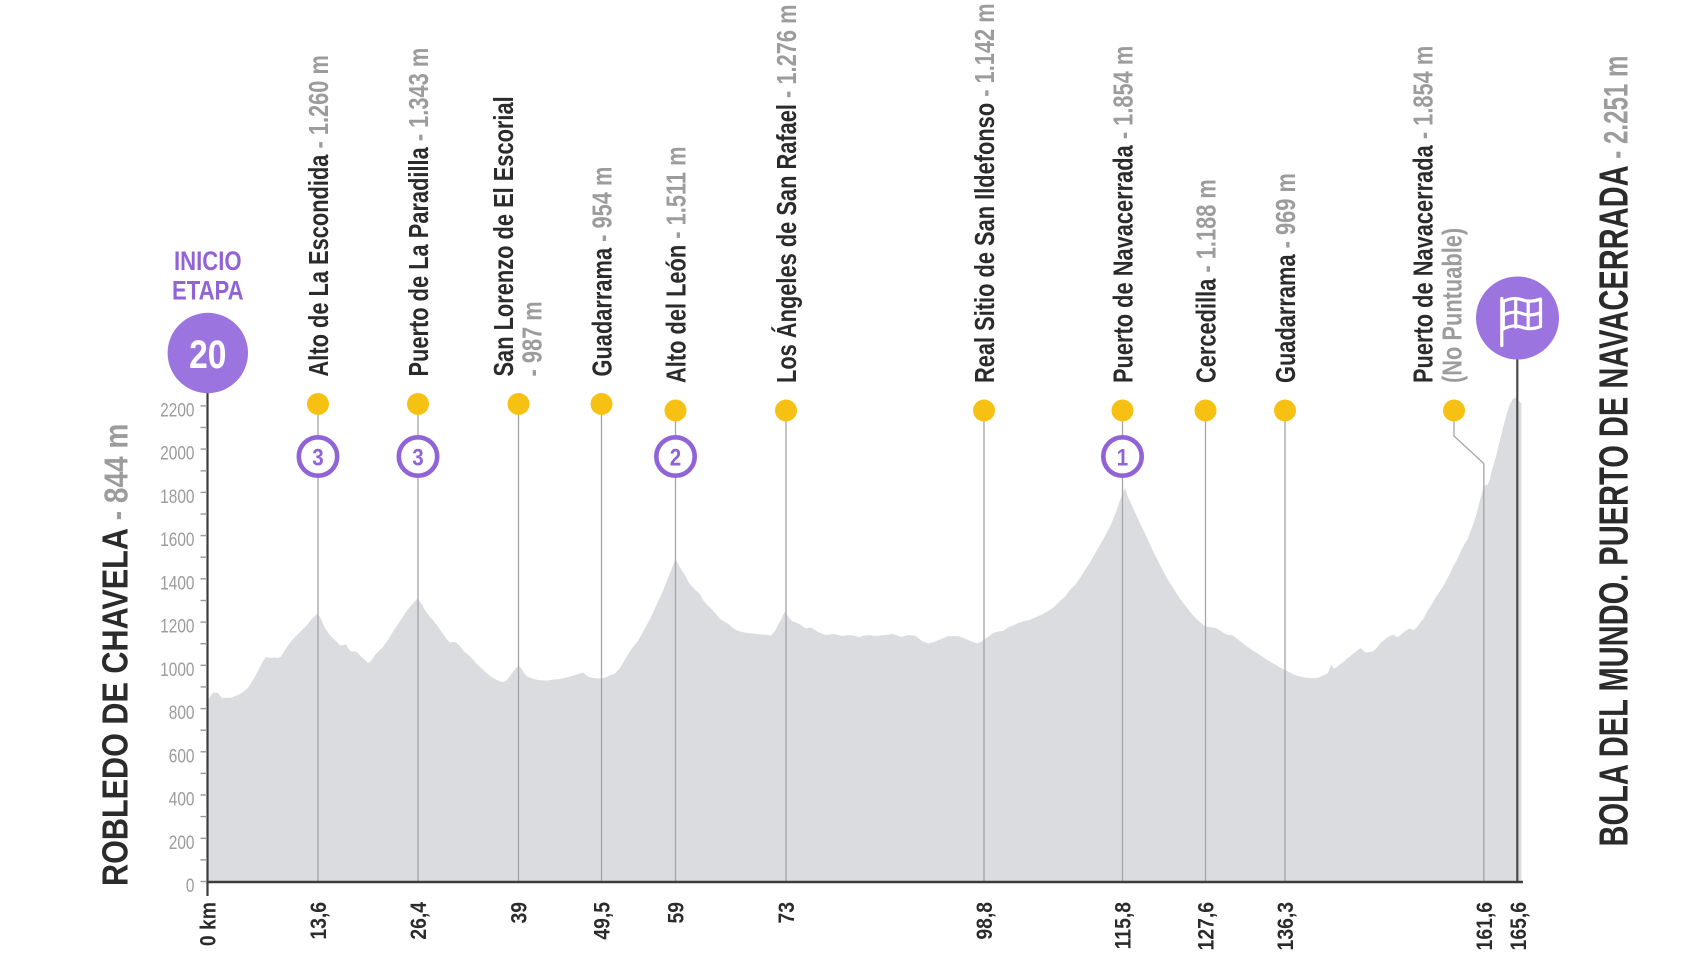 The image size is (1706, 960). I want to click on svg-text: 2200, so click(177, 410).